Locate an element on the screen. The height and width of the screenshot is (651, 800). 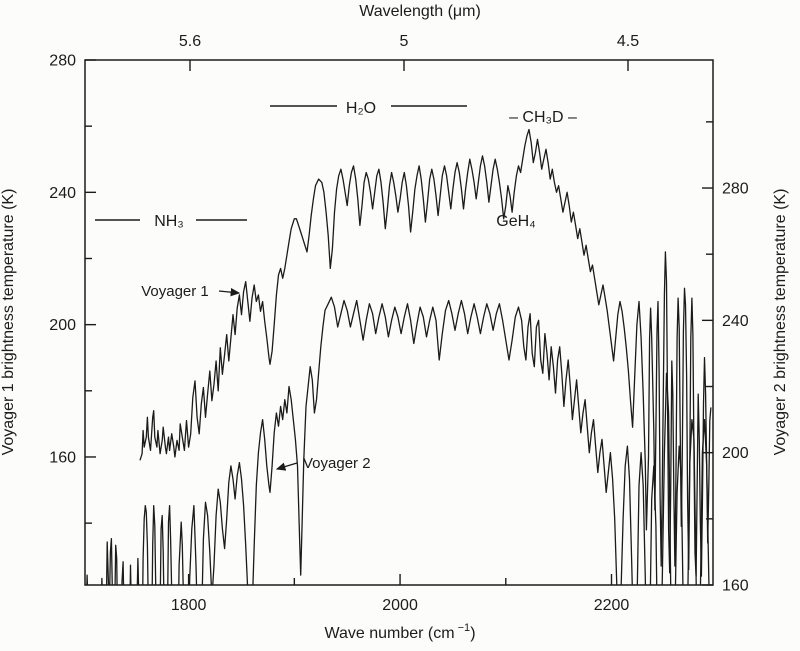
left-axis-tick-label: 240 is located at coordinates (62, 193).